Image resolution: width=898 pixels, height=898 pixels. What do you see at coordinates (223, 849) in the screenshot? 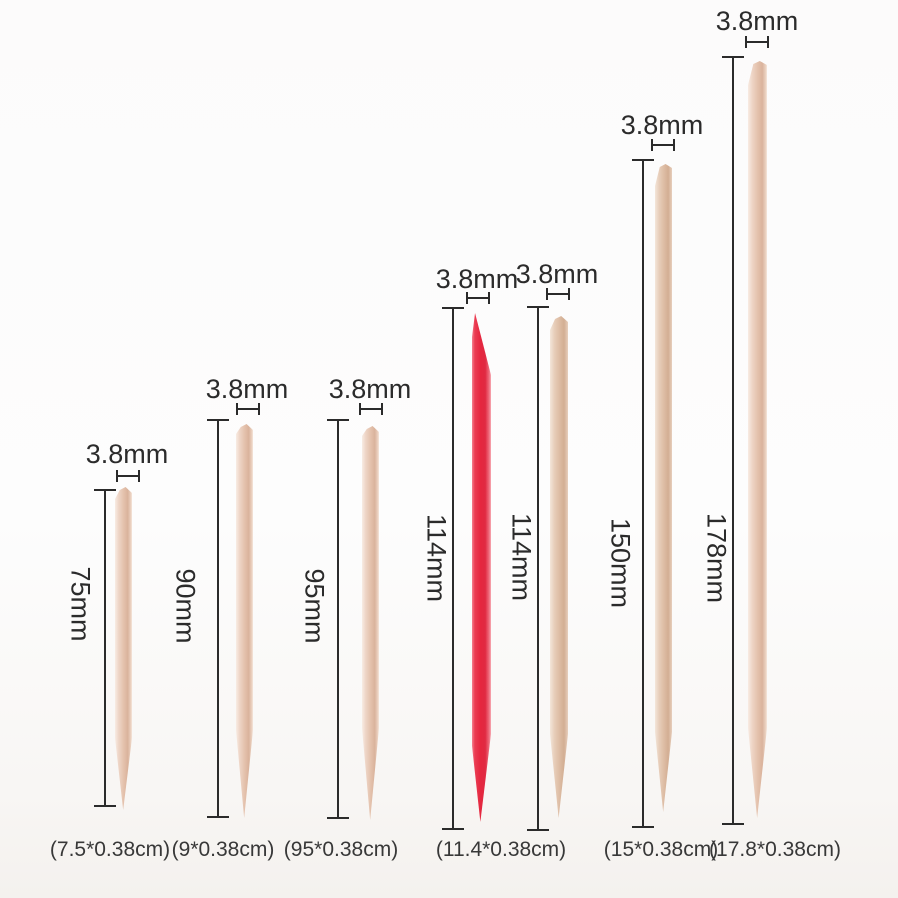
I see `size-caption: (9*0.38cm)` at bounding box center [223, 849].